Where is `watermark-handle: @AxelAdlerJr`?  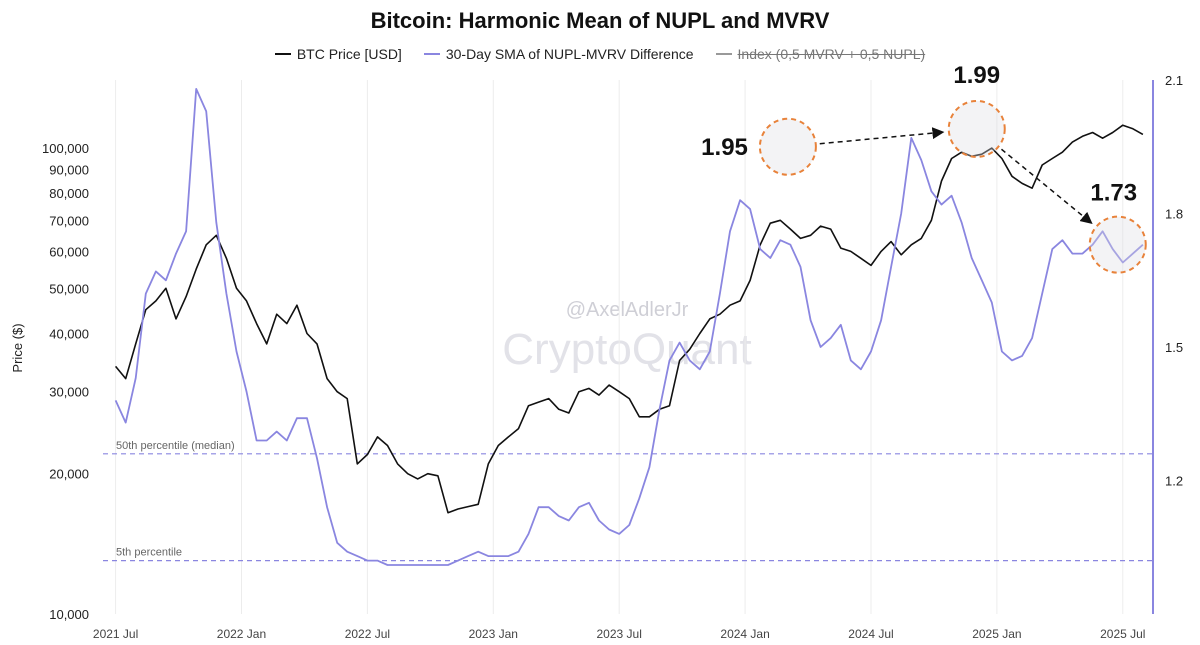 watermark-handle: @AxelAdlerJr is located at coordinates (627, 310).